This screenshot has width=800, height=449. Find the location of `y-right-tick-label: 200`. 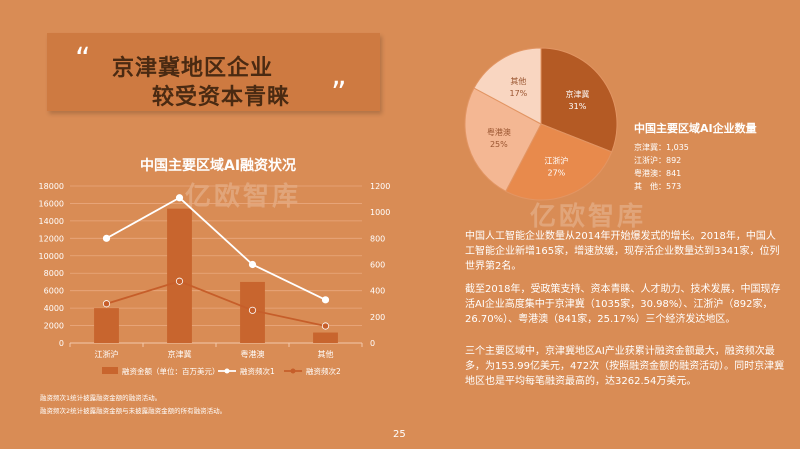

y-right-tick-label: 200 is located at coordinates (377, 317).